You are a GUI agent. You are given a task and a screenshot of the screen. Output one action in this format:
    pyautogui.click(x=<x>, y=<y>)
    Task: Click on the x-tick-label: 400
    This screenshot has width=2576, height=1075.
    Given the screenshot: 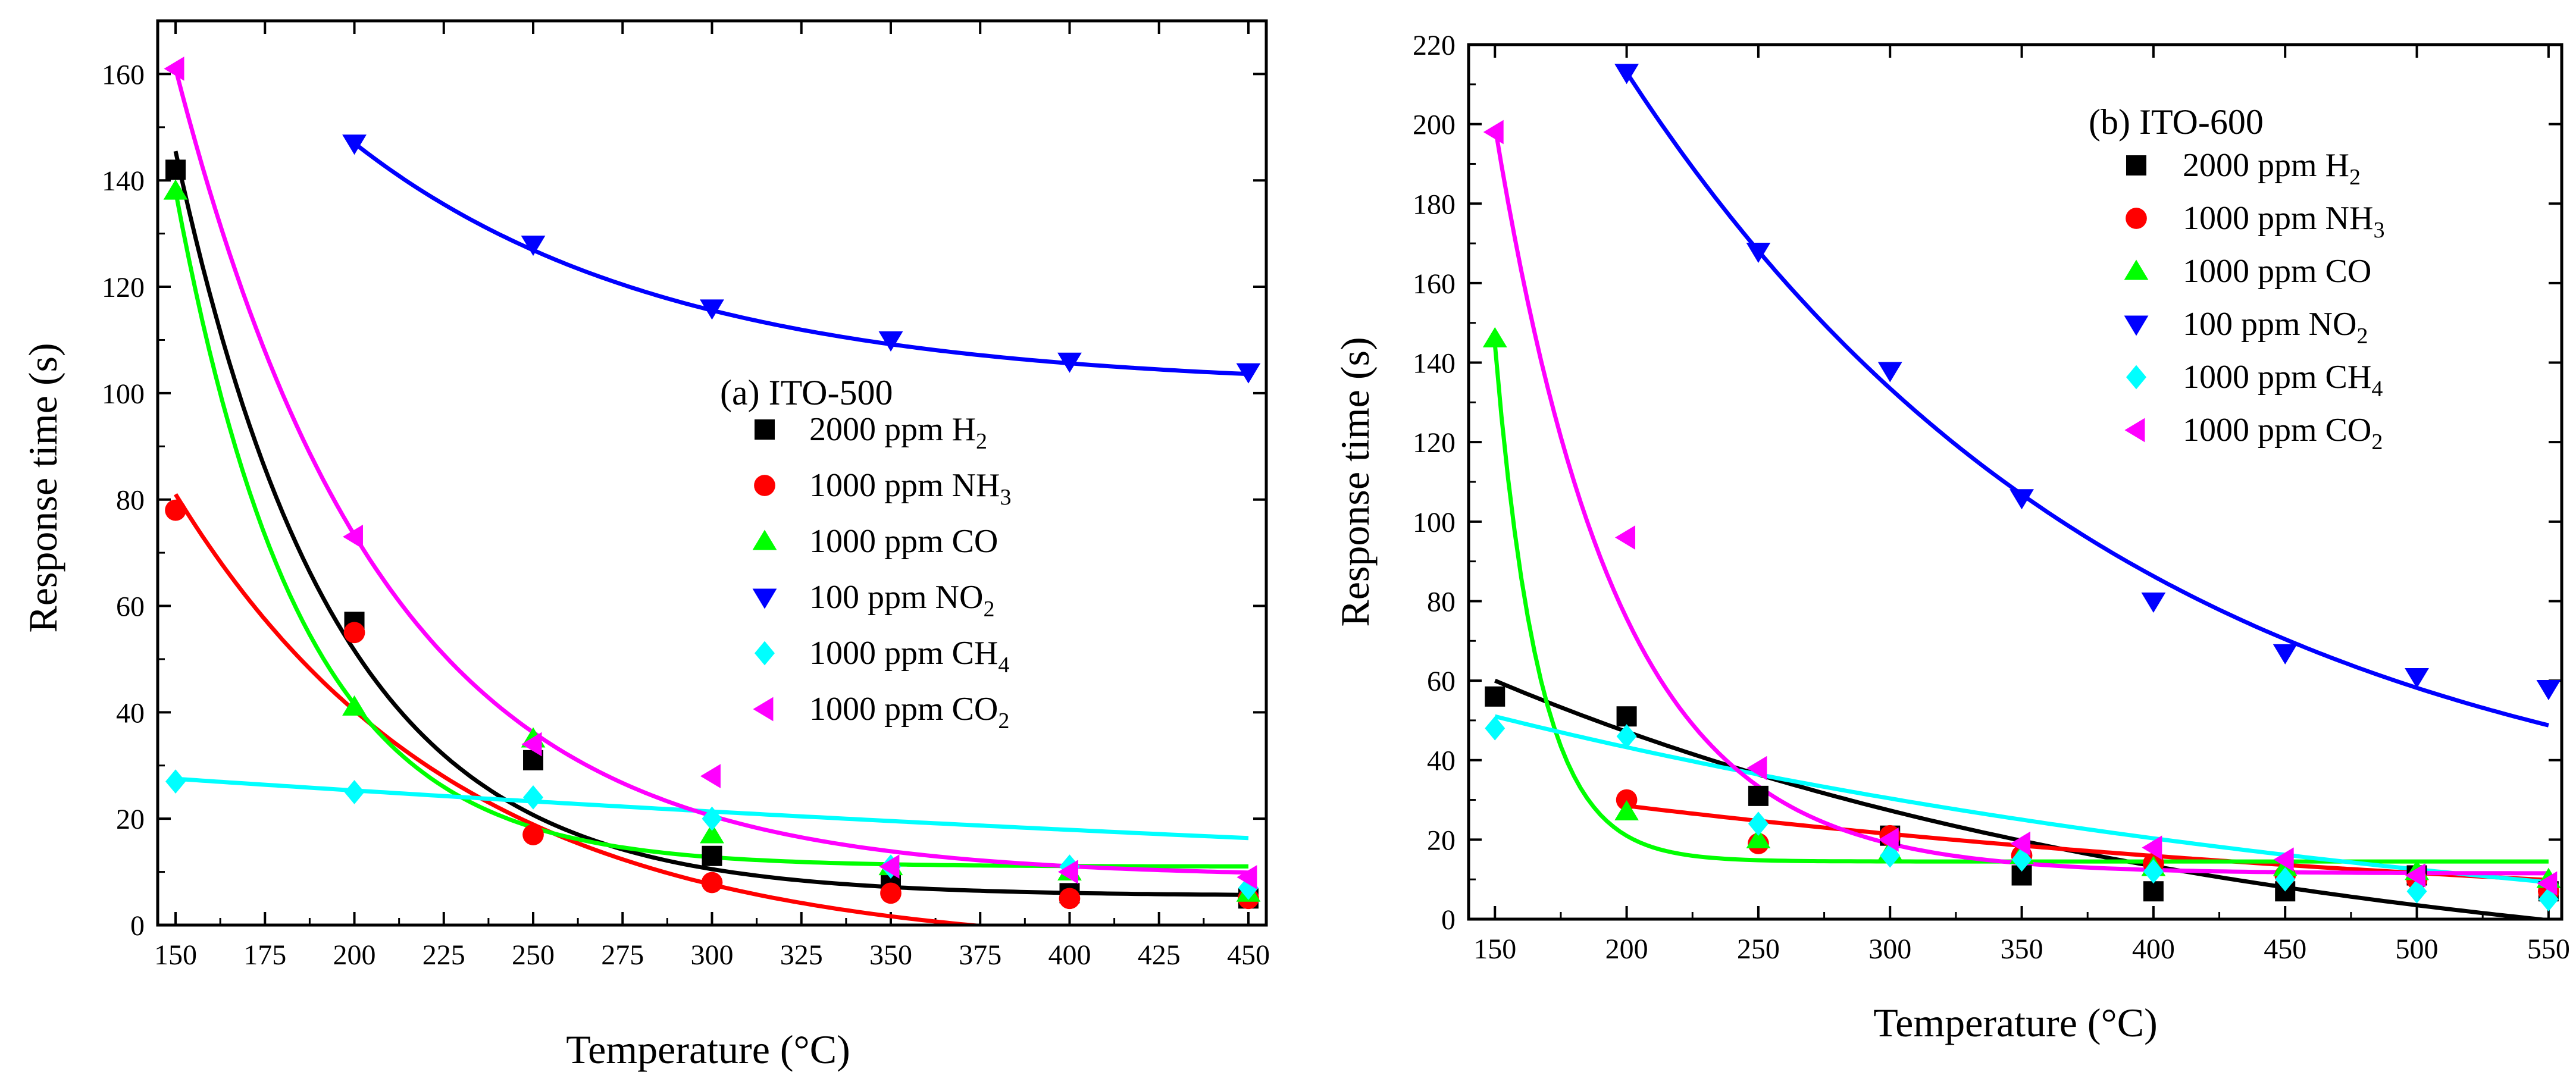 What is the action you would take?
    pyautogui.click(x=2153, y=949)
    